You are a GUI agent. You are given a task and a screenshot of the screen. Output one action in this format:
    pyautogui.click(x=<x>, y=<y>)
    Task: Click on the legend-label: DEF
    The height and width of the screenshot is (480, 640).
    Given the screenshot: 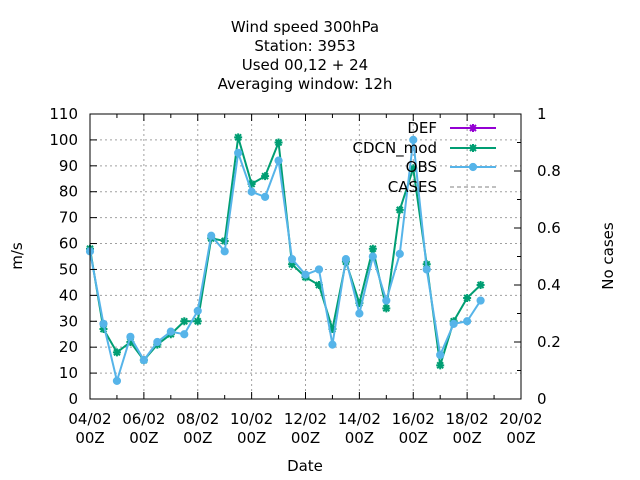 What is the action you would take?
    pyautogui.click(x=422, y=128)
    